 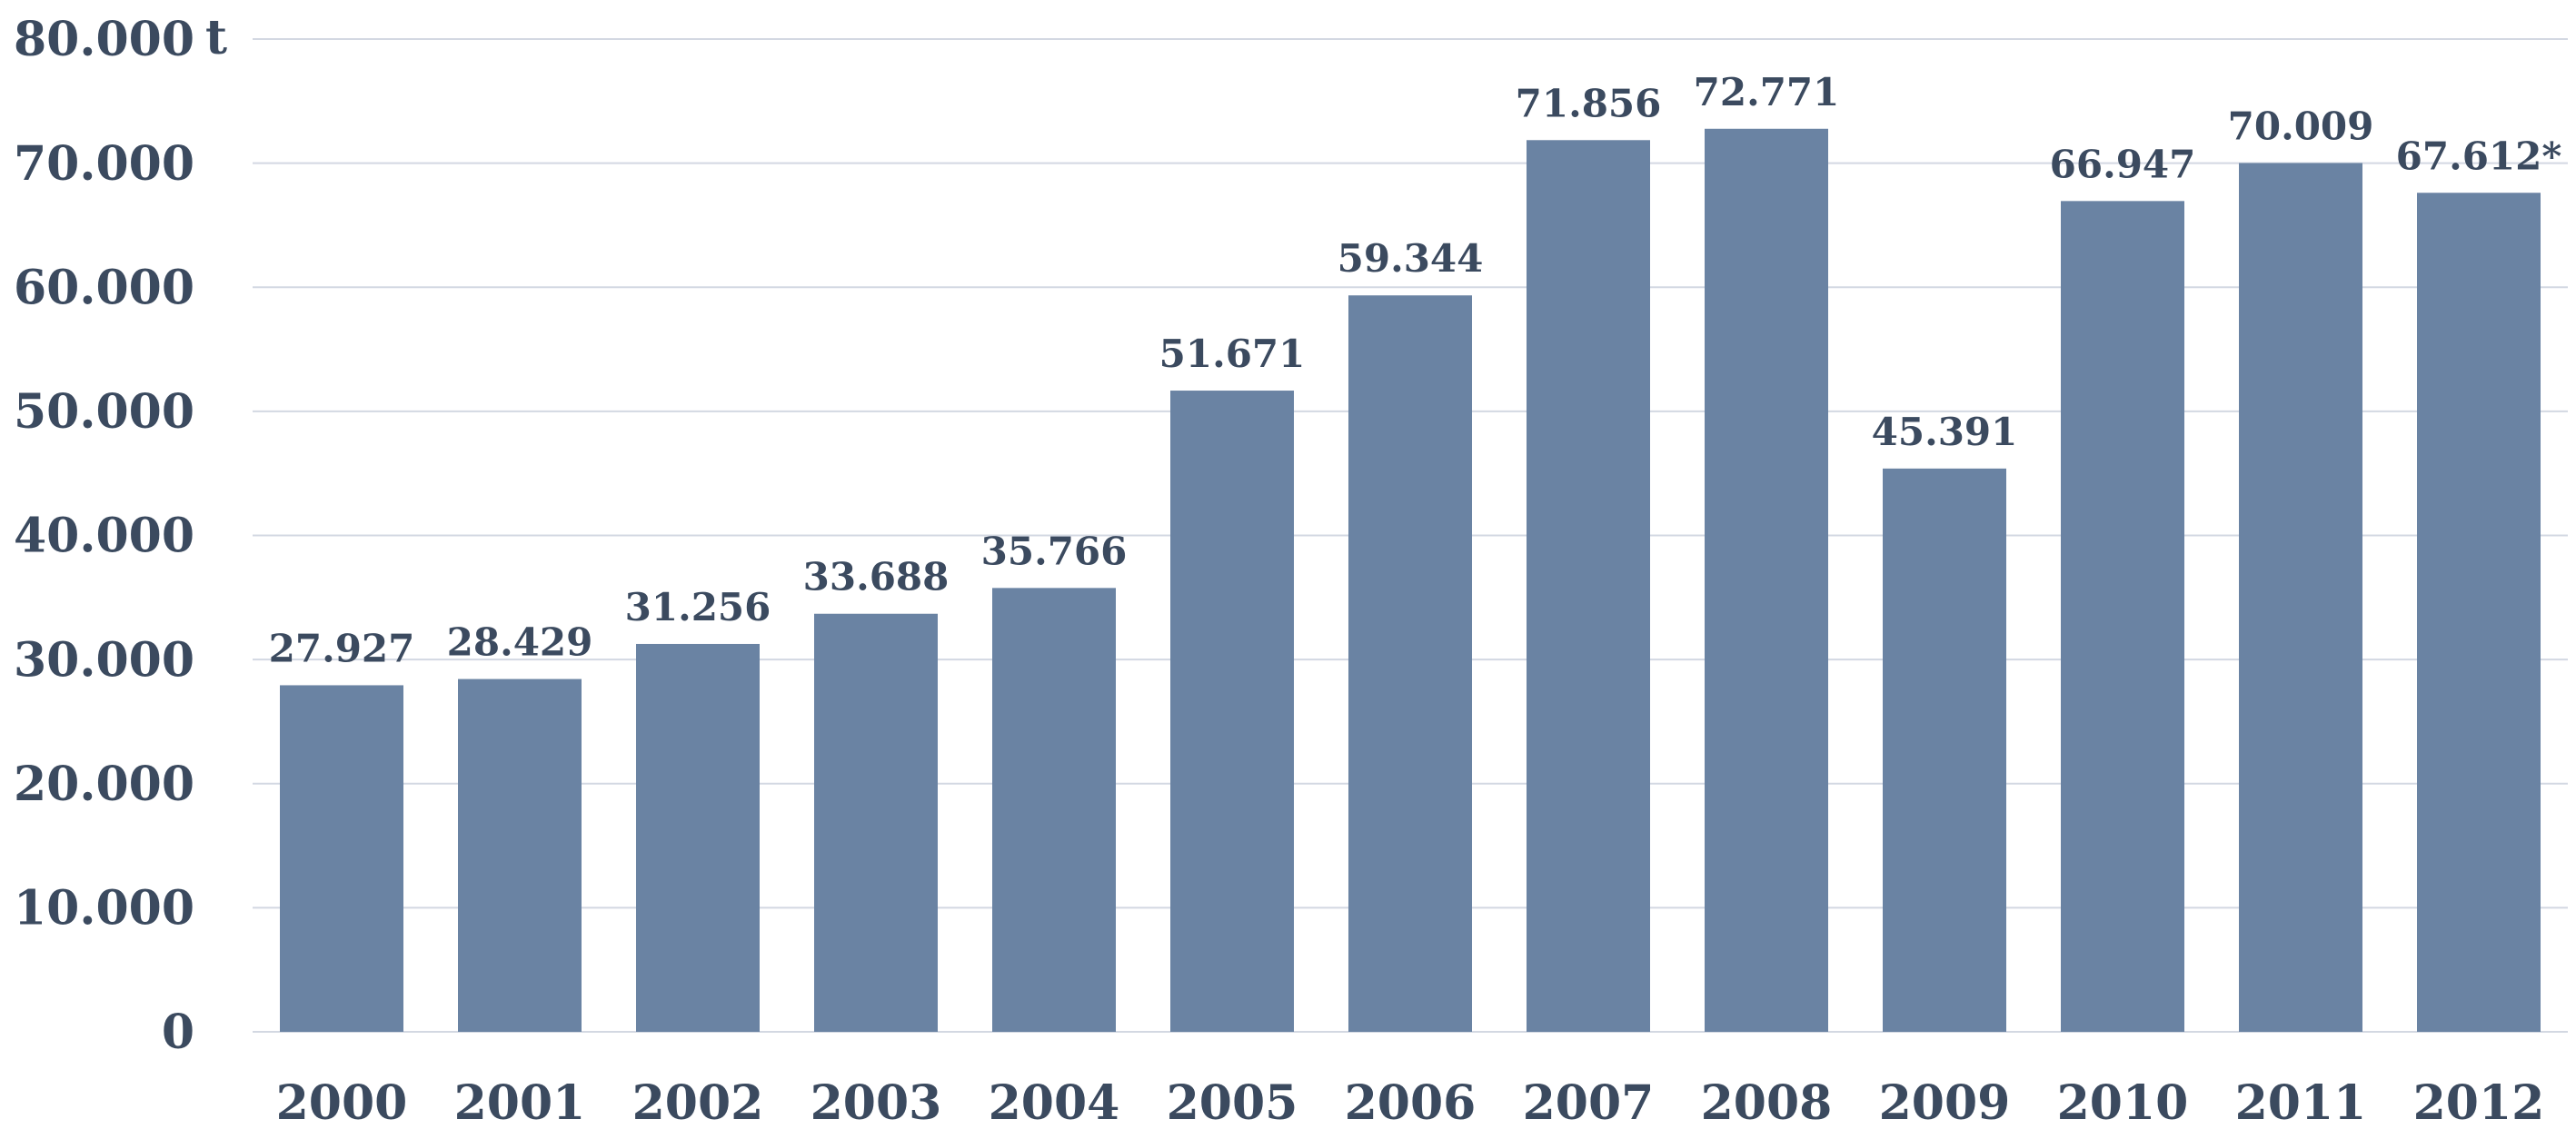 What do you see at coordinates (2301, 1103) in the screenshot?
I see `x-tick-label: 2011` at bounding box center [2301, 1103].